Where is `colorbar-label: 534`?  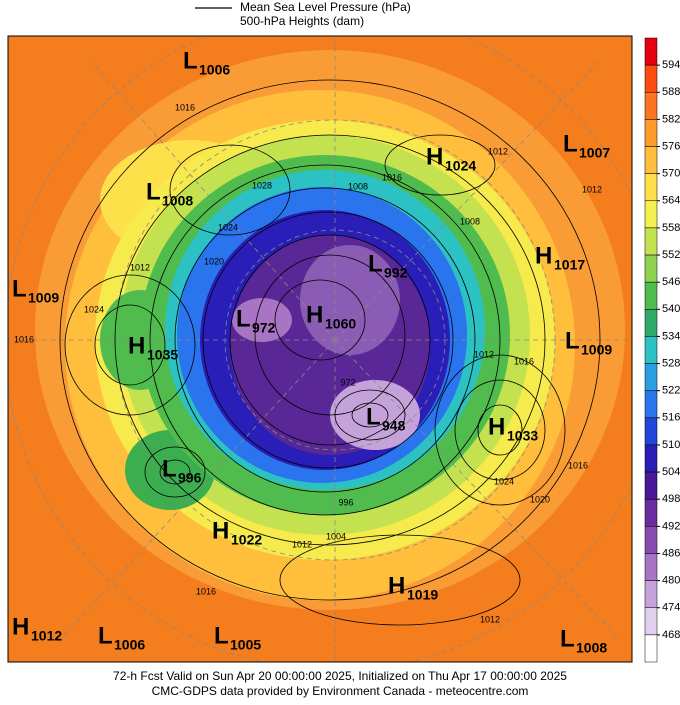 colorbar-label: 534 is located at coordinates (671, 336).